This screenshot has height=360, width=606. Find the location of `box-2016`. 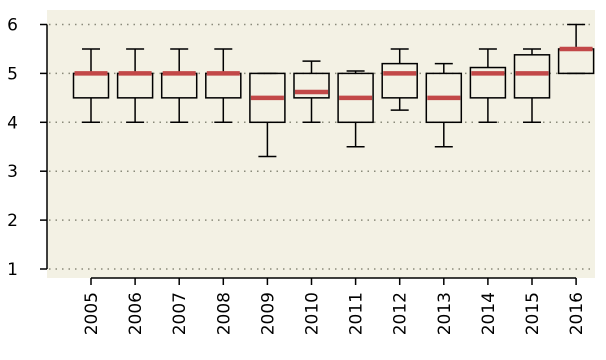

box-2016 is located at coordinates (576, 49).